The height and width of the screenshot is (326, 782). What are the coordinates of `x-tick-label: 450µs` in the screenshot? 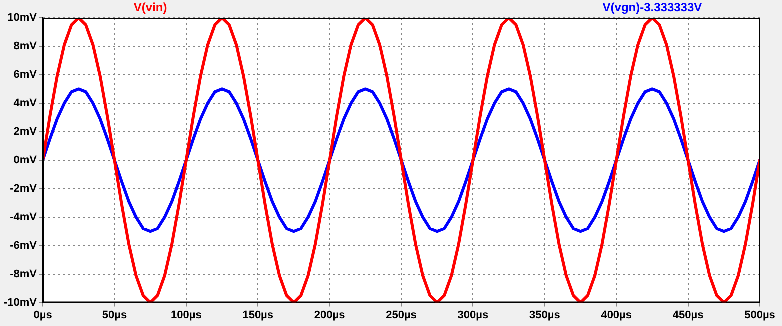 It's located at (688, 315).